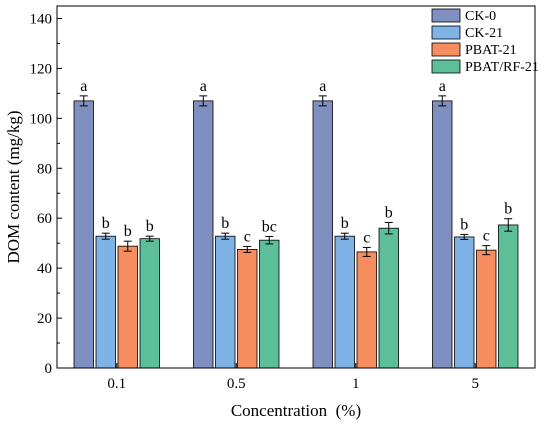 This screenshot has width=550, height=426. I want to click on legend-label: PBAT-21, so click(491, 50).